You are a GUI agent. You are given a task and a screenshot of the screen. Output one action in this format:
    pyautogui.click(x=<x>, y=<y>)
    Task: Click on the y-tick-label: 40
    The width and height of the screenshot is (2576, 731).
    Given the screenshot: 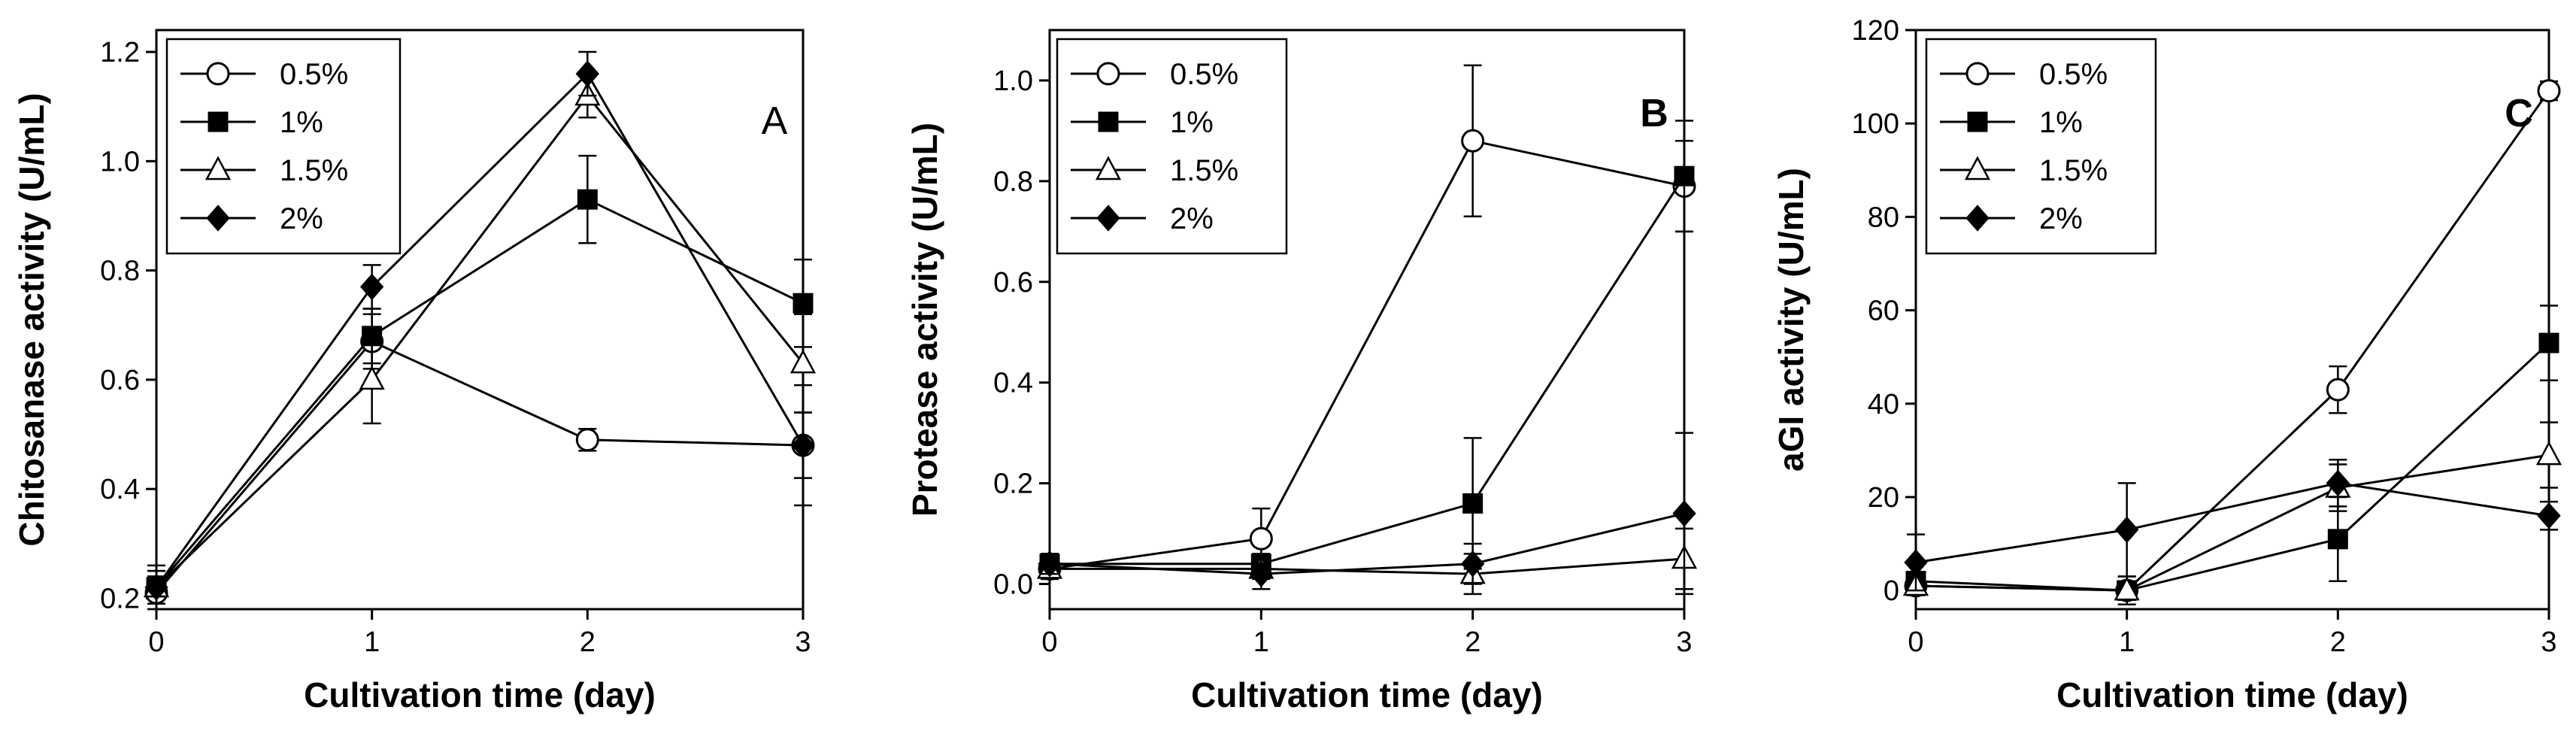 What is the action you would take?
    pyautogui.click(x=1883, y=404)
    